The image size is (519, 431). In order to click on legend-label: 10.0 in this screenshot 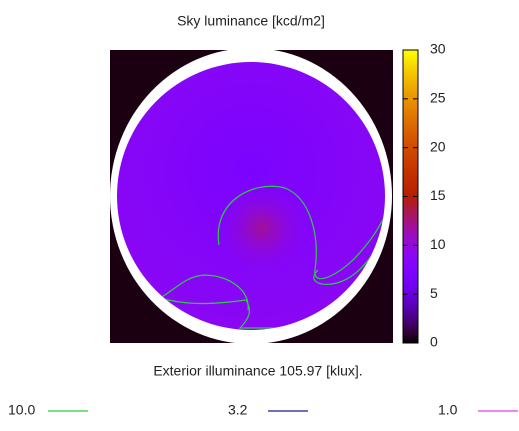, I will do `click(21, 410)`.